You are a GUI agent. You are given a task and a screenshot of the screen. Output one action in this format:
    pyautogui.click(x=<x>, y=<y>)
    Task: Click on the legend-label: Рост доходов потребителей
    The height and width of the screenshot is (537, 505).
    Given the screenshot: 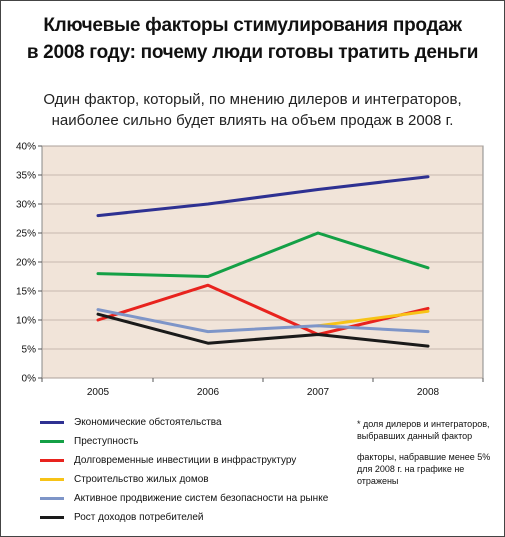 What is the action you would take?
    pyautogui.click(x=139, y=517)
    